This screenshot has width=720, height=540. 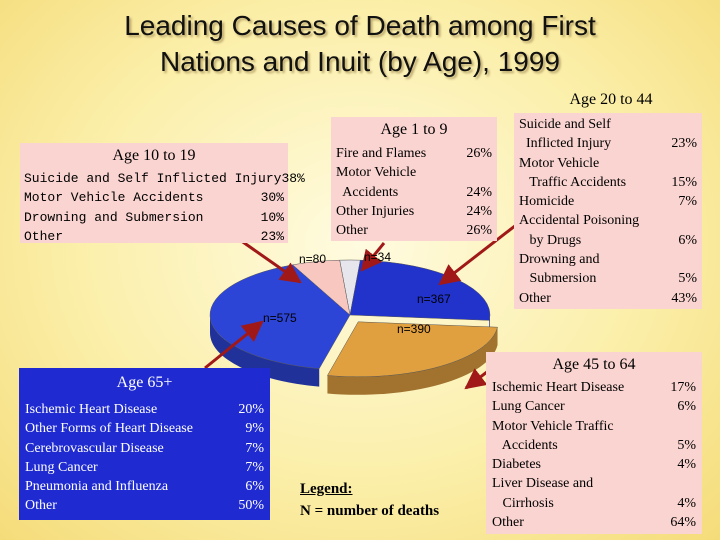 What do you see at coordinates (370, 511) in the screenshot?
I see `legend-text: N = number of deaths` at bounding box center [370, 511].